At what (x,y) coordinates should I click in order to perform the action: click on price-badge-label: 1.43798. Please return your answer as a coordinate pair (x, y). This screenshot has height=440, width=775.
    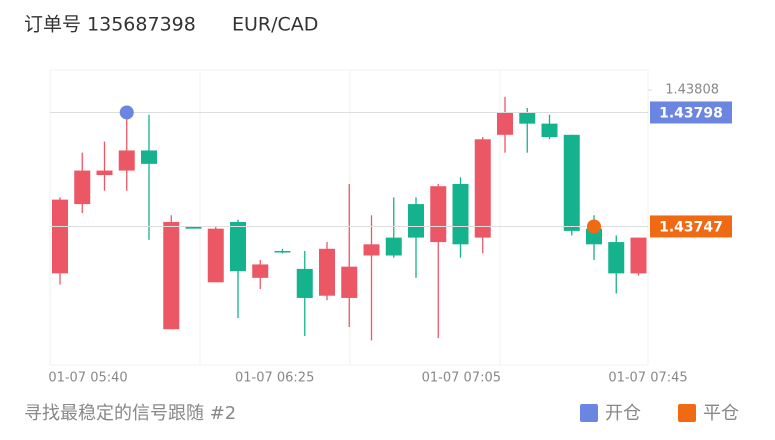
    Looking at the image, I should click on (691, 113).